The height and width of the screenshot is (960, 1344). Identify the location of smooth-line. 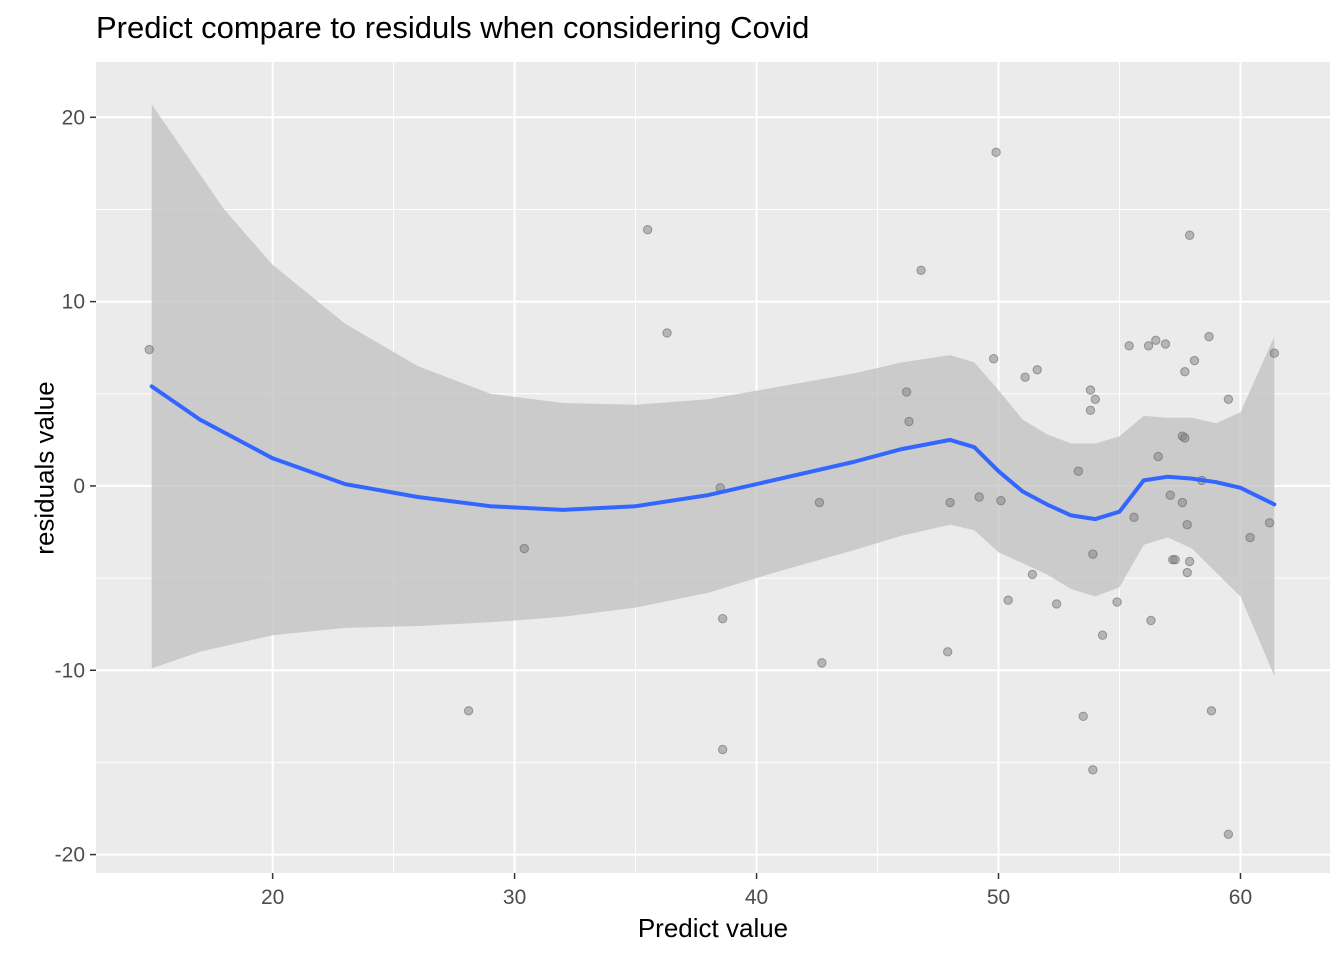
(713, 453).